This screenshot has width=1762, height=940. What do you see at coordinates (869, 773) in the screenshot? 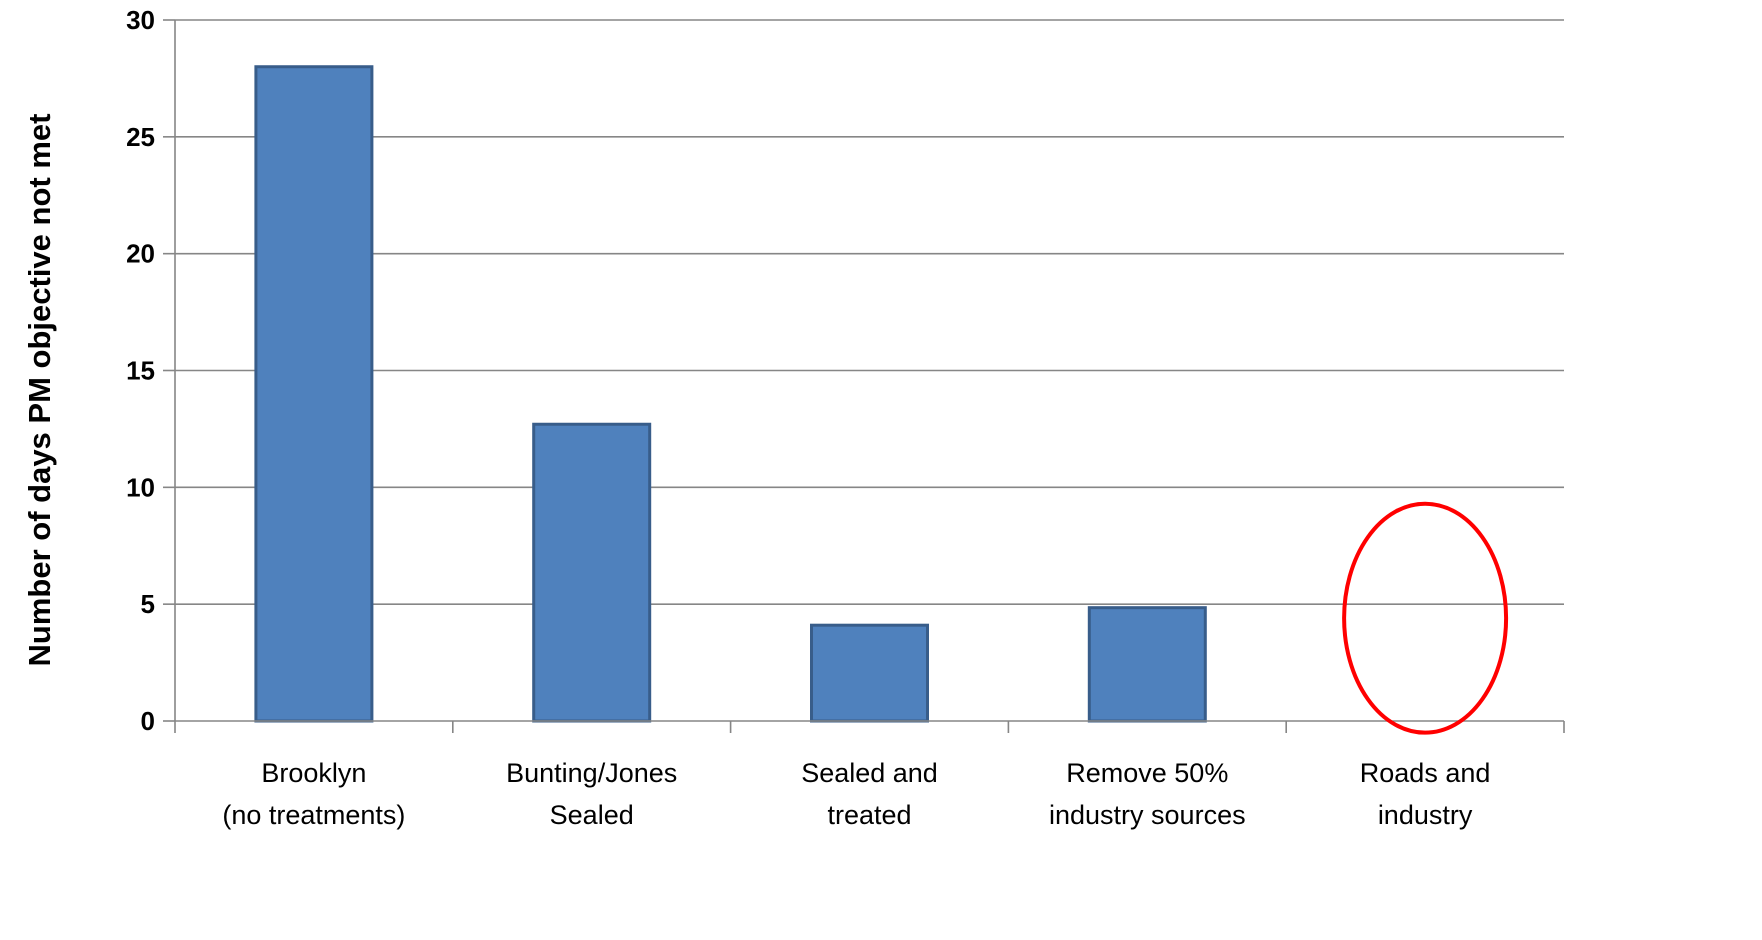
I see `x-category-label: Sealed and` at bounding box center [869, 773].